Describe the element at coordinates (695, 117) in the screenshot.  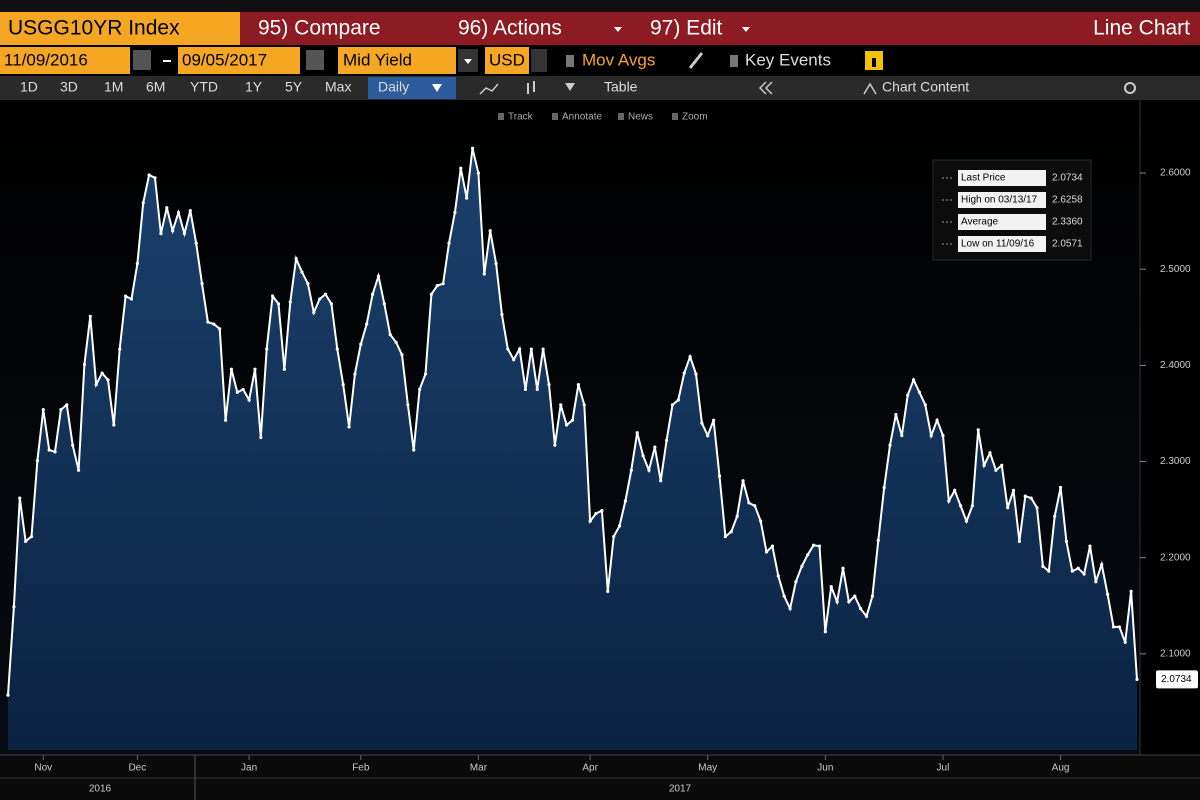
I see `tool-button: Zoom` at that location.